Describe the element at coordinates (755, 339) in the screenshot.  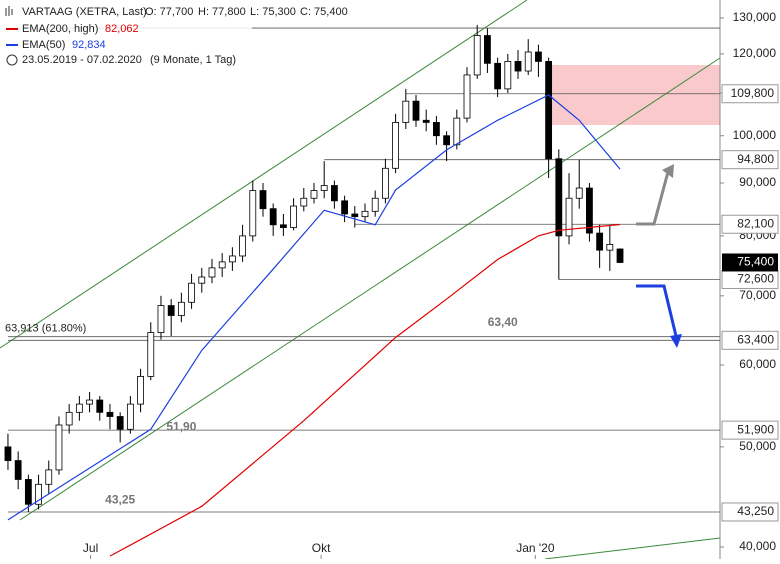
I see `level-label: 63,400` at that location.